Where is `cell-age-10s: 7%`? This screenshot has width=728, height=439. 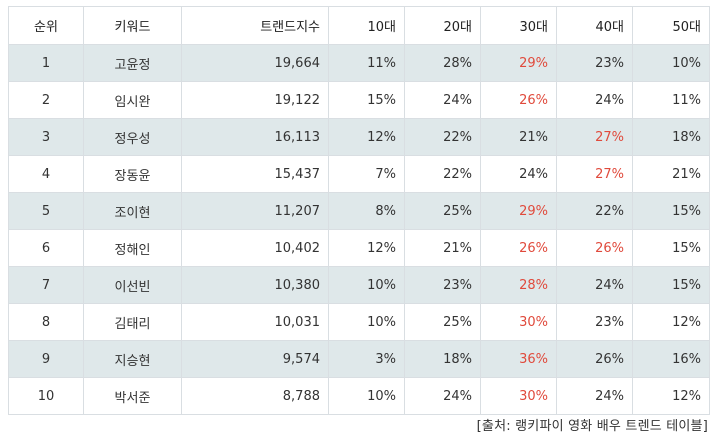 cell-age-10s: 7% is located at coordinates (366, 174).